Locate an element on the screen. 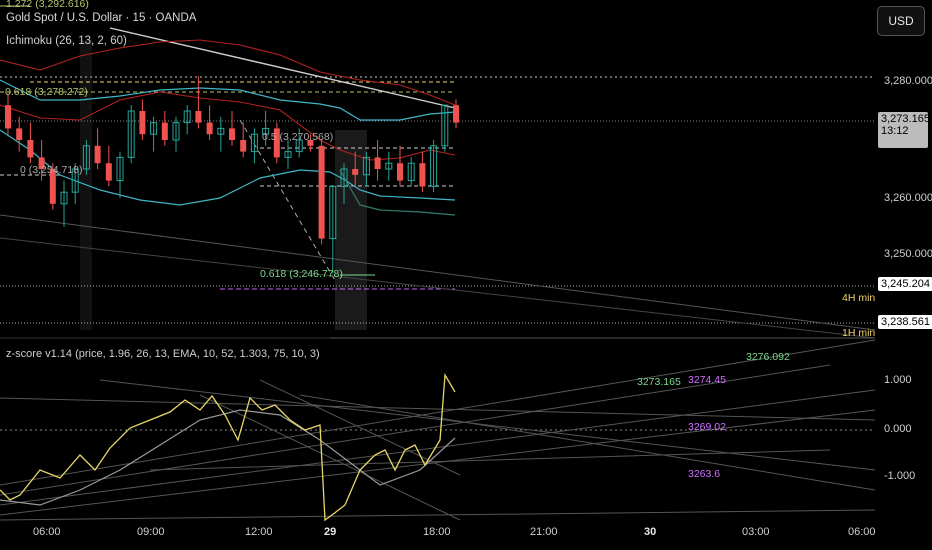 Image resolution: width=932 pixels, height=550 pixels. session-highlight is located at coordinates (351, 230).